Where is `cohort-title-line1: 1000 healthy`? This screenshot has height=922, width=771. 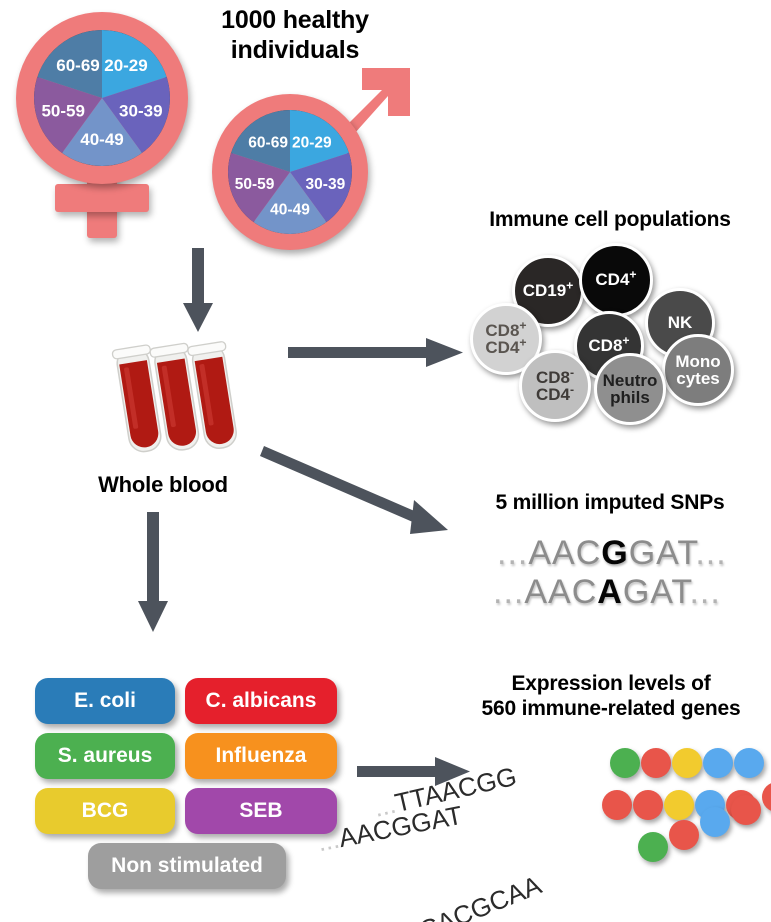
cohort-title-line1: 1000 healthy is located at coordinates (295, 20).